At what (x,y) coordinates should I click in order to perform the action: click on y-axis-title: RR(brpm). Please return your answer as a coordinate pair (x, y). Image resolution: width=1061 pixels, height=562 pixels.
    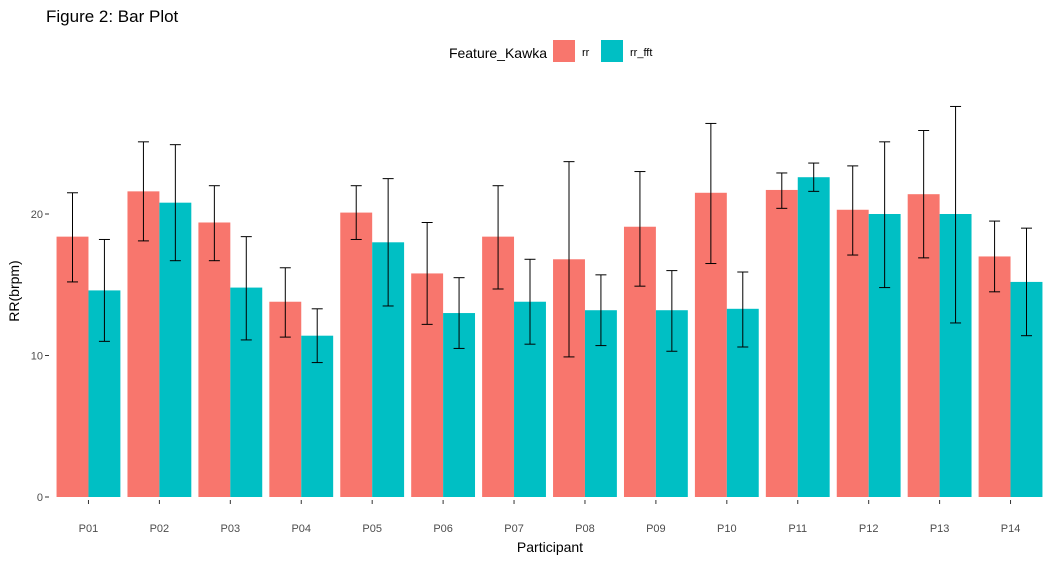
    Looking at the image, I should click on (14, 290).